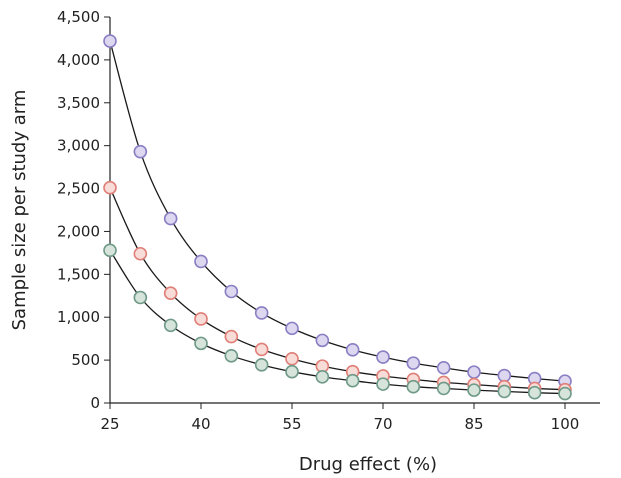 The height and width of the screenshot is (478, 621). I want to click on x-tick-label: 85, so click(473, 424).